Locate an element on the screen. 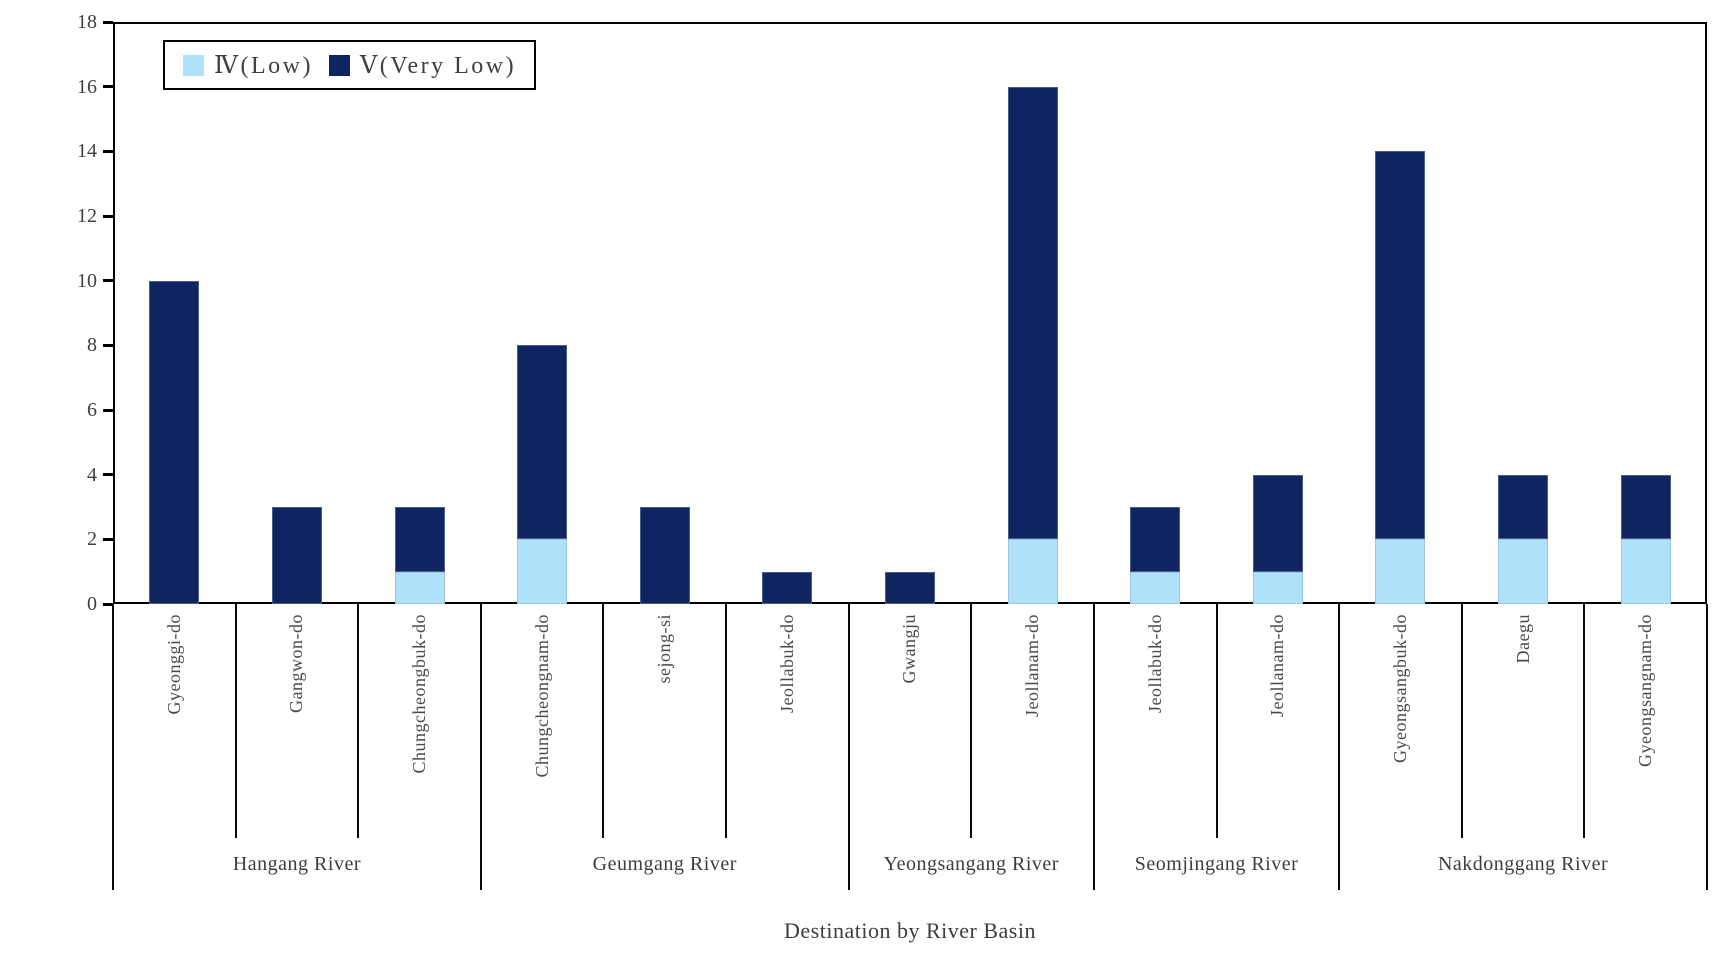 The width and height of the screenshot is (1722, 962). category-label: Gyeongsangbuk-do is located at coordinates (1399, 688).